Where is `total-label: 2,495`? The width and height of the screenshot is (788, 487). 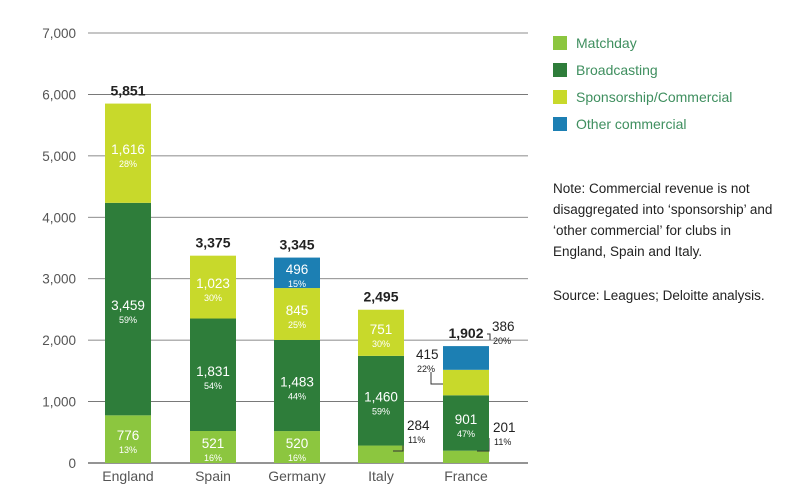
total-label: 2,495 is located at coordinates (380, 297).